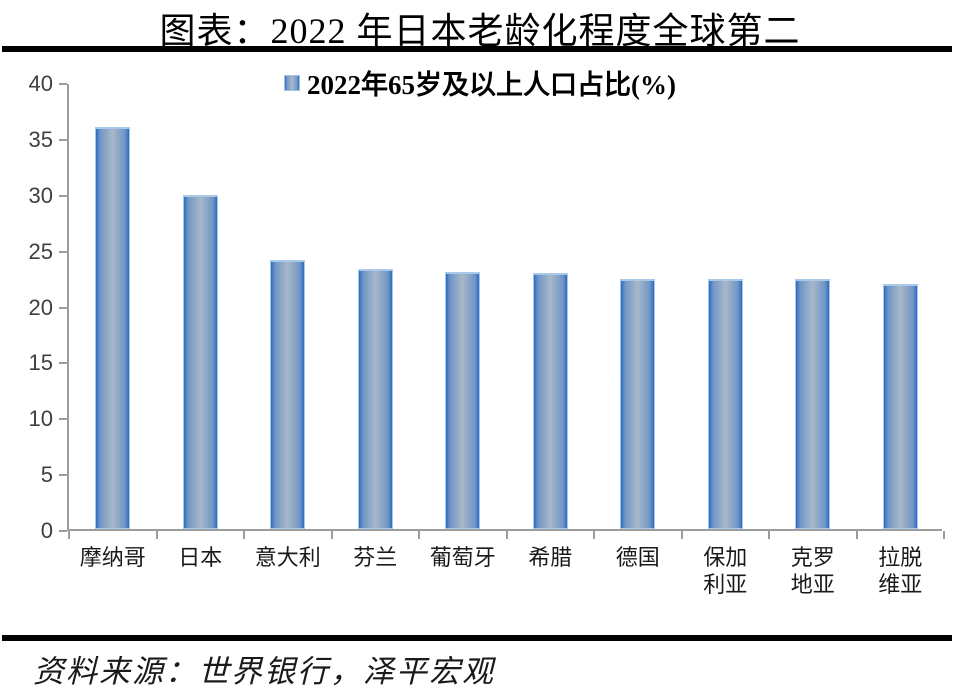 This screenshot has height=690, width=960. What do you see at coordinates (40, 139) in the screenshot?
I see `y-tick-label: 35` at bounding box center [40, 139].